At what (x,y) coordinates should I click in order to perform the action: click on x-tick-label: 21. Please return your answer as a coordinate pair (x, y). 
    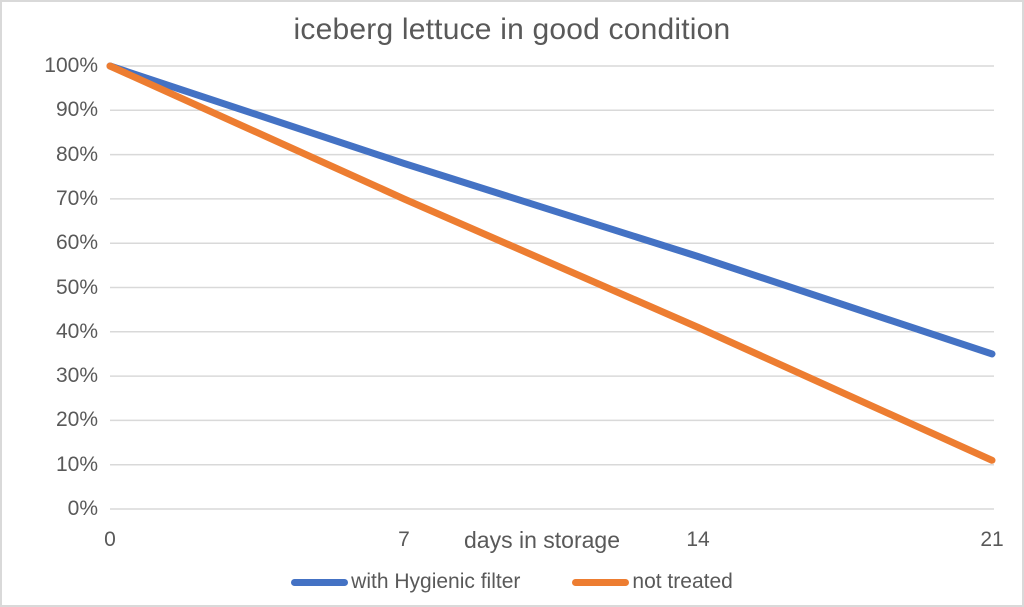
    Looking at the image, I should click on (992, 539).